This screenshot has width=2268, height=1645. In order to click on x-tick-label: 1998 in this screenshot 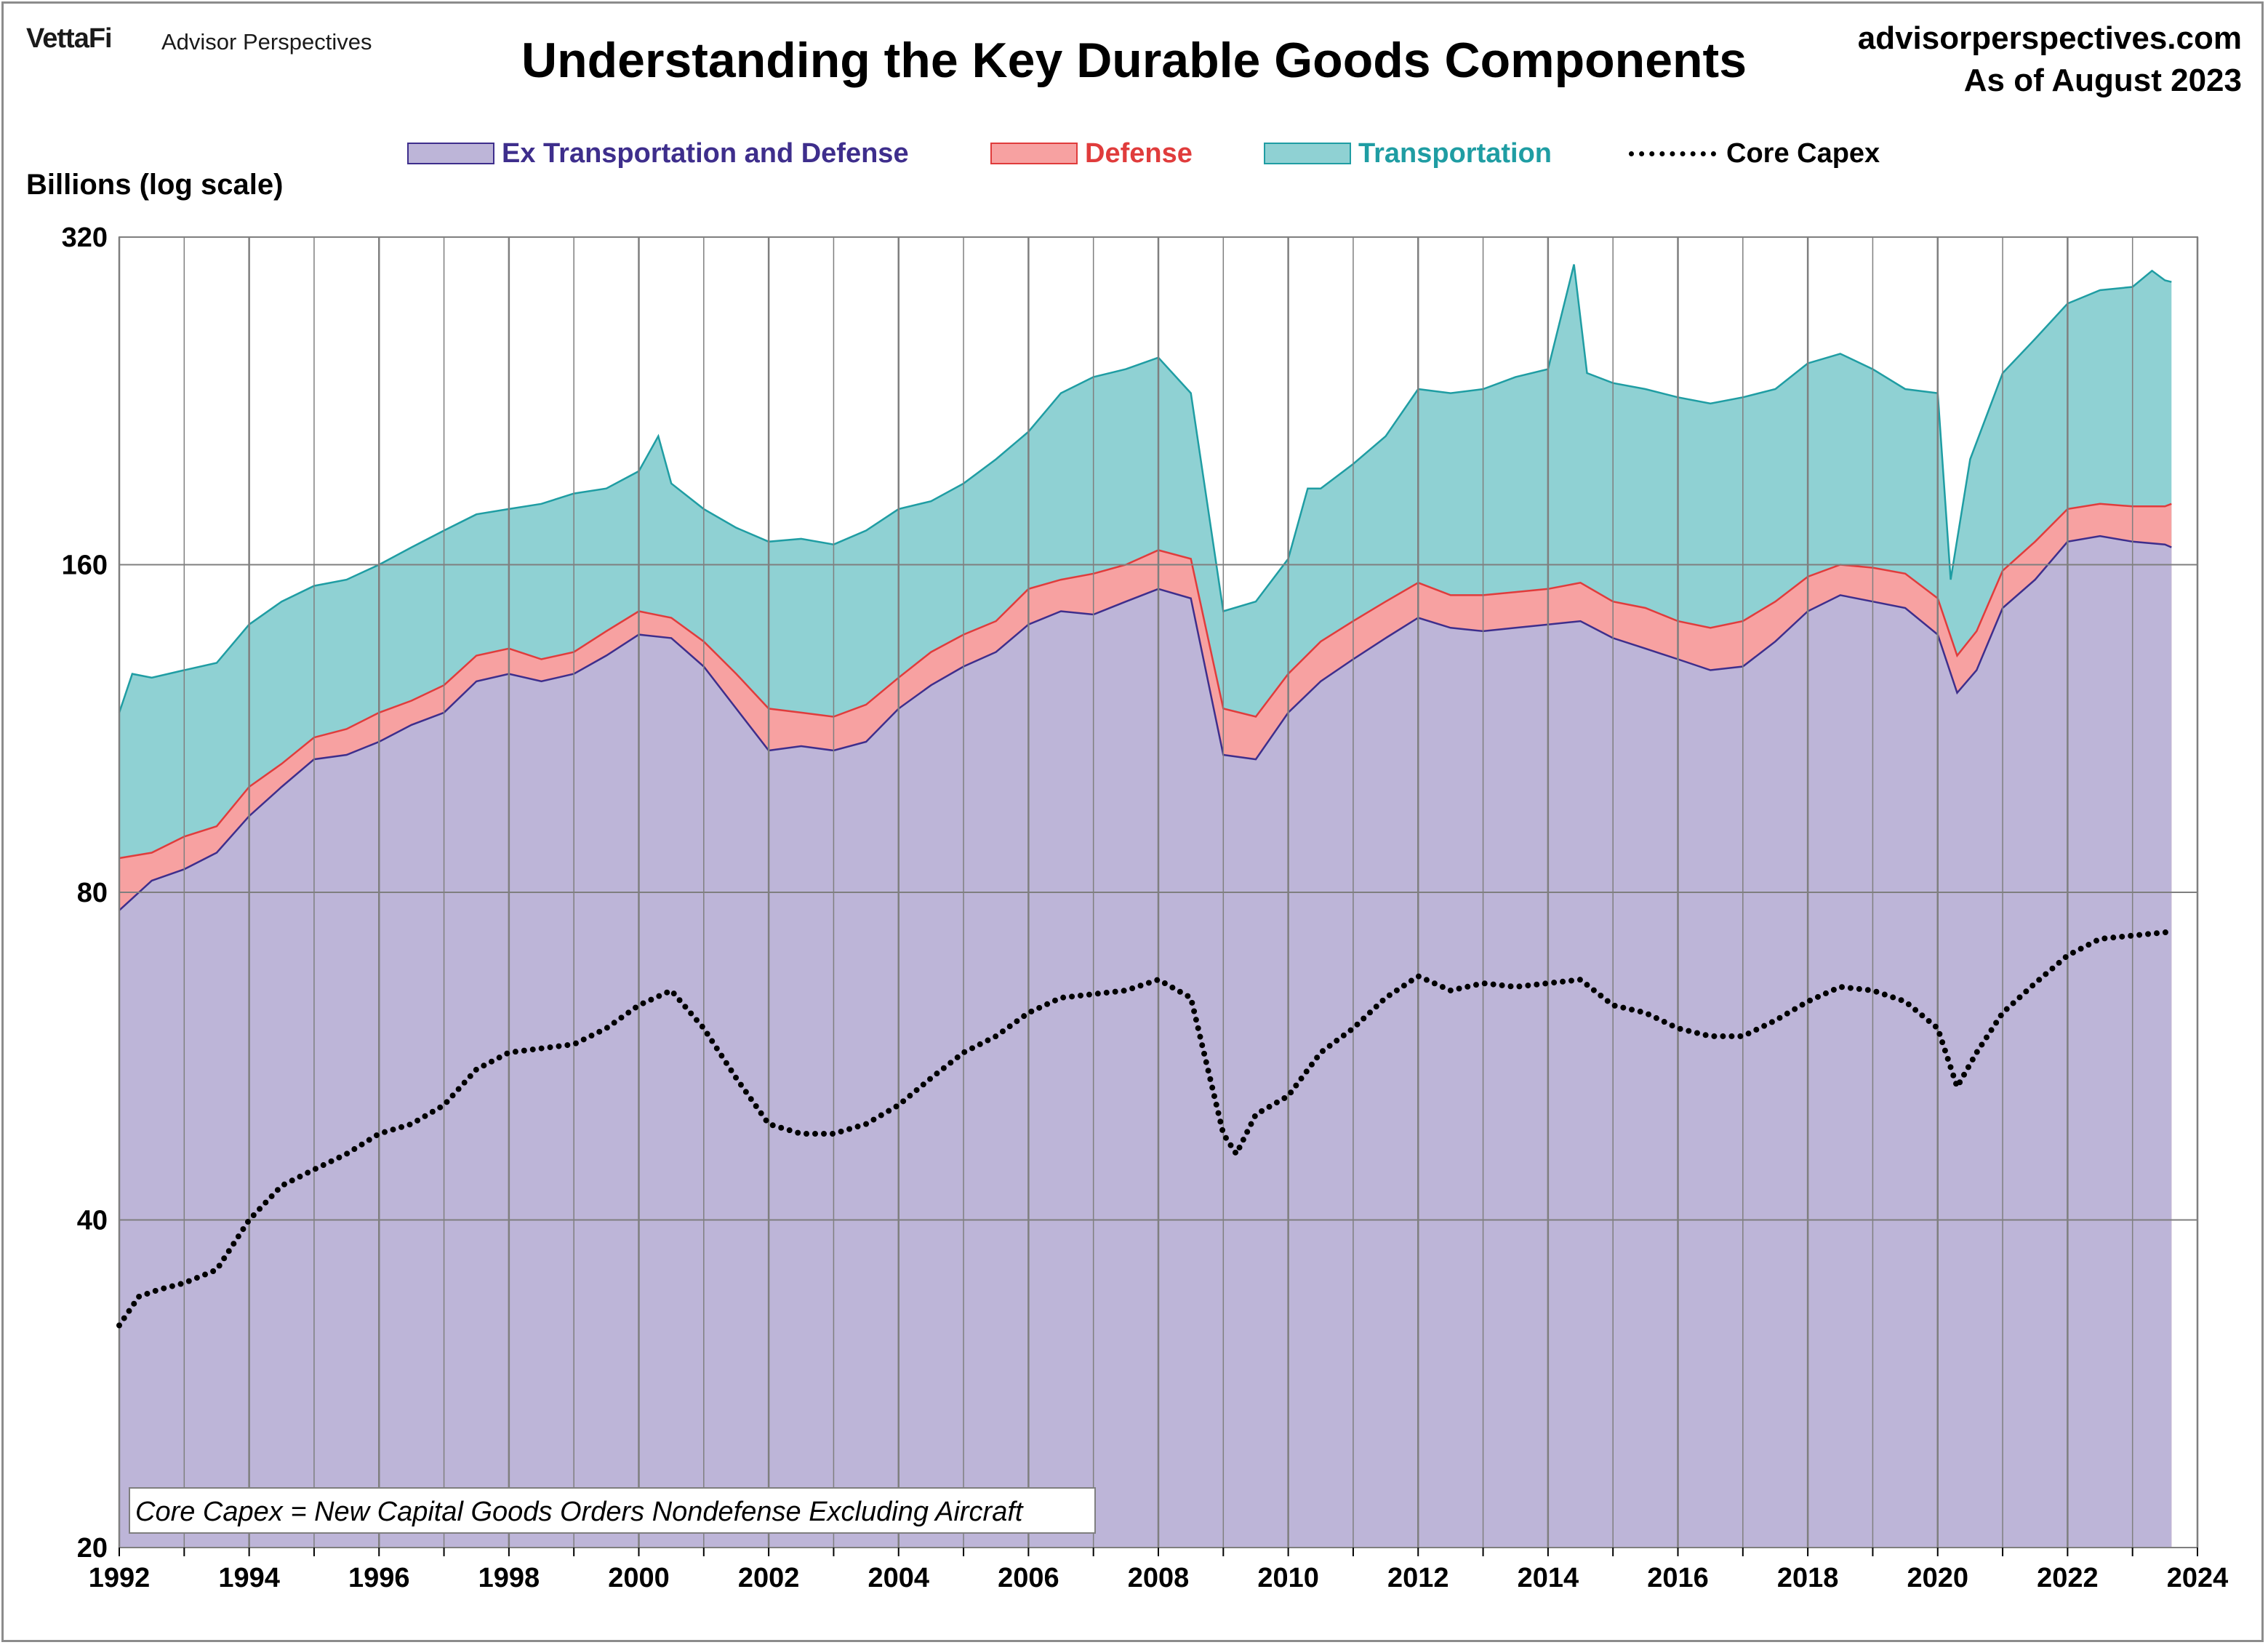, I will do `click(509, 1578)`.